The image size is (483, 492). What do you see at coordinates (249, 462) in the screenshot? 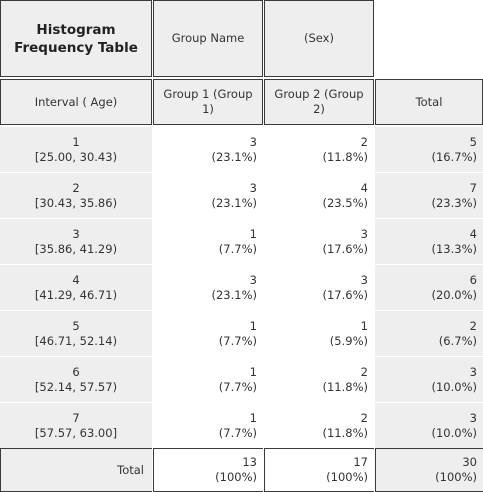
I see `total-group1-count: 13` at bounding box center [249, 462].